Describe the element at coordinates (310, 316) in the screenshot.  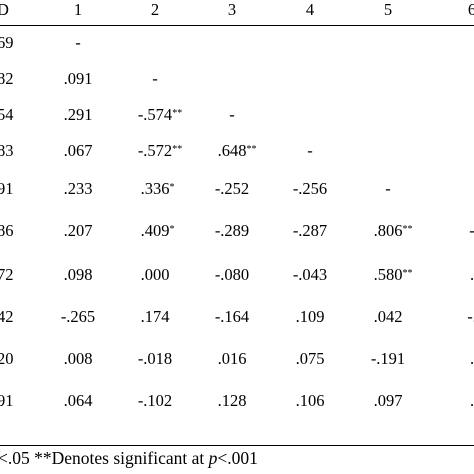
I see `cell-value: .109` at that location.